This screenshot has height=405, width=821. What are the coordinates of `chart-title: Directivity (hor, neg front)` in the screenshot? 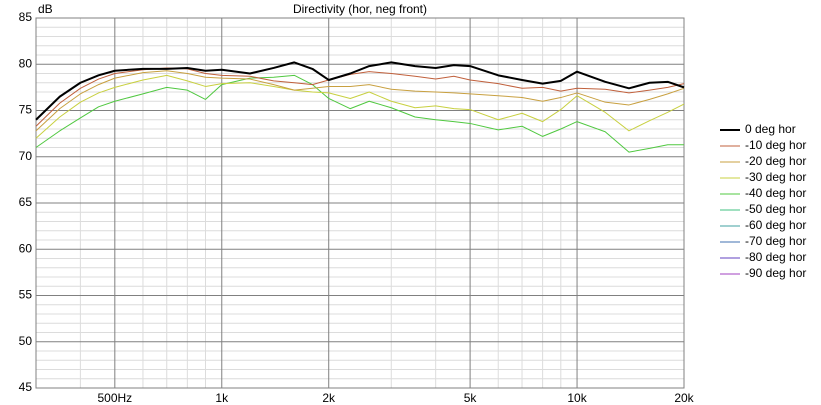 It's located at (360, 9).